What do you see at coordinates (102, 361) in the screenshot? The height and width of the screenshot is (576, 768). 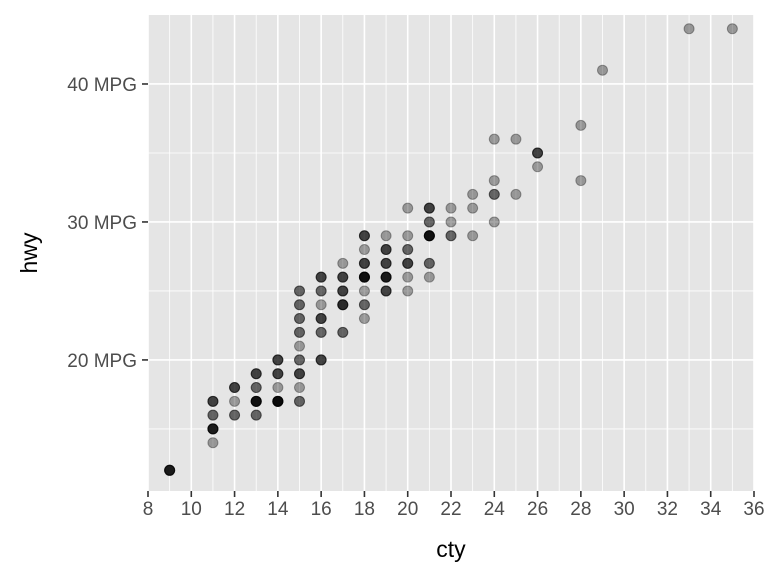 I see `y-tick-label: 20 MPG` at bounding box center [102, 361].